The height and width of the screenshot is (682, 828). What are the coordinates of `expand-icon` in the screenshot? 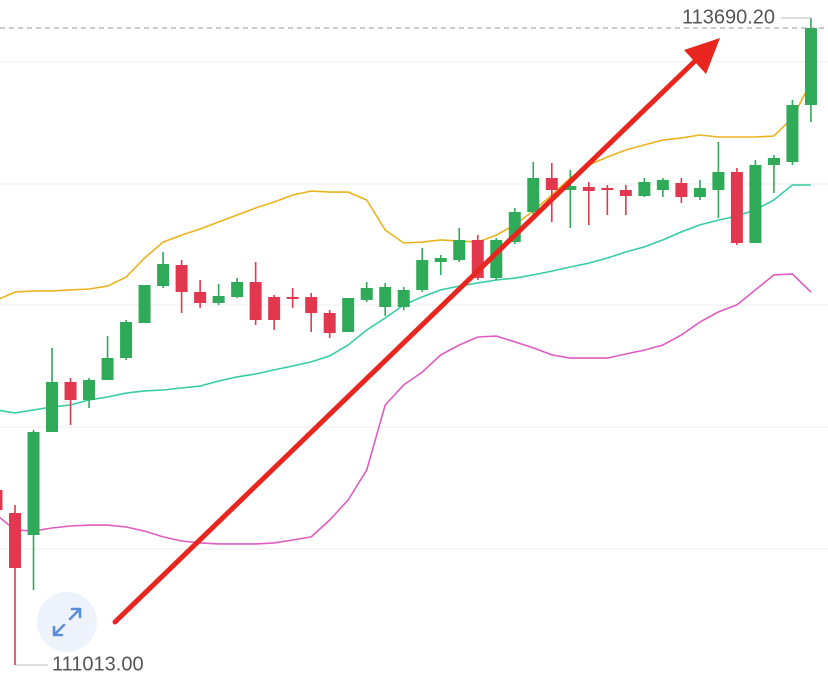 It's located at (67, 622).